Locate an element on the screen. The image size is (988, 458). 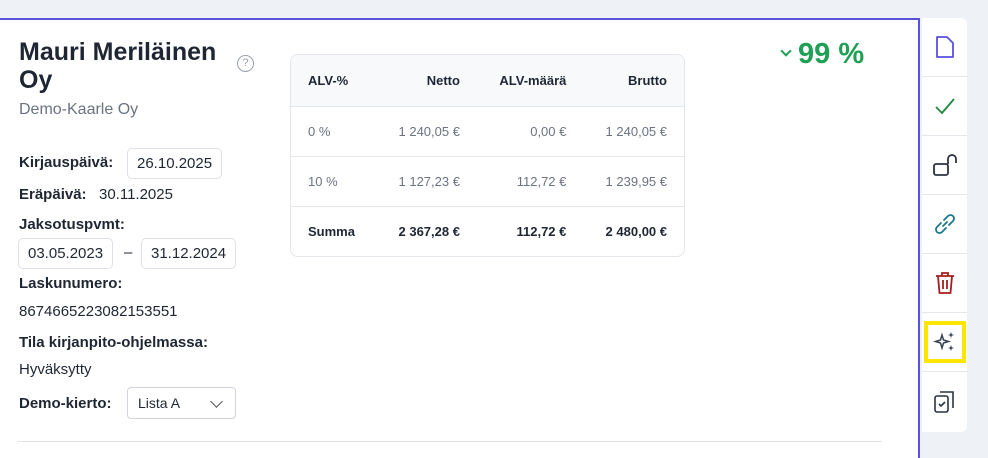
divider is located at coordinates (450, 441).